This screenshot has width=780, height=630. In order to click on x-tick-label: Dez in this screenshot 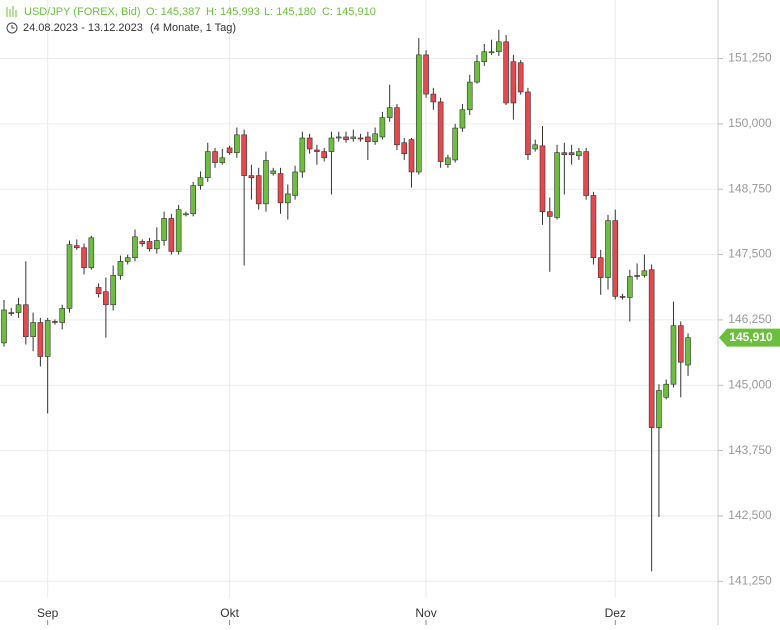, I will do `click(615, 613)`.